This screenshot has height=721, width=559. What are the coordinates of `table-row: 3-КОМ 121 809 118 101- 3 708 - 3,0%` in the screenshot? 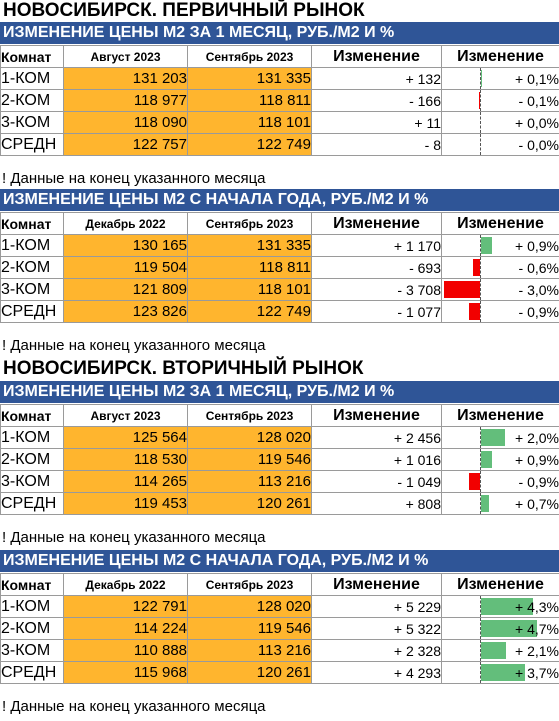 It's located at (279, 289).